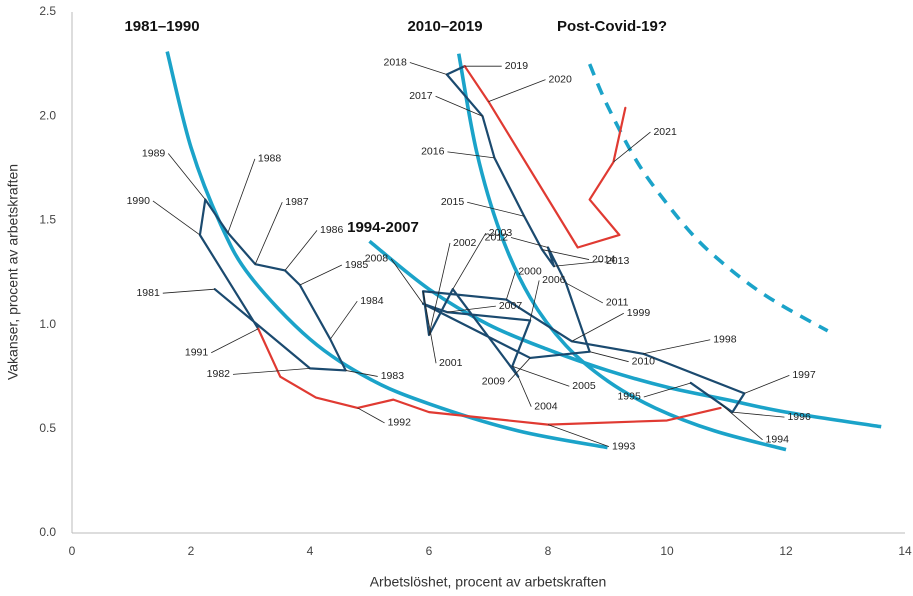 This screenshot has width=913, height=596. What do you see at coordinates (488, 582) in the screenshot?
I see `x-axis-label: Arbetslöshet, procent av arbetskraften` at bounding box center [488, 582].